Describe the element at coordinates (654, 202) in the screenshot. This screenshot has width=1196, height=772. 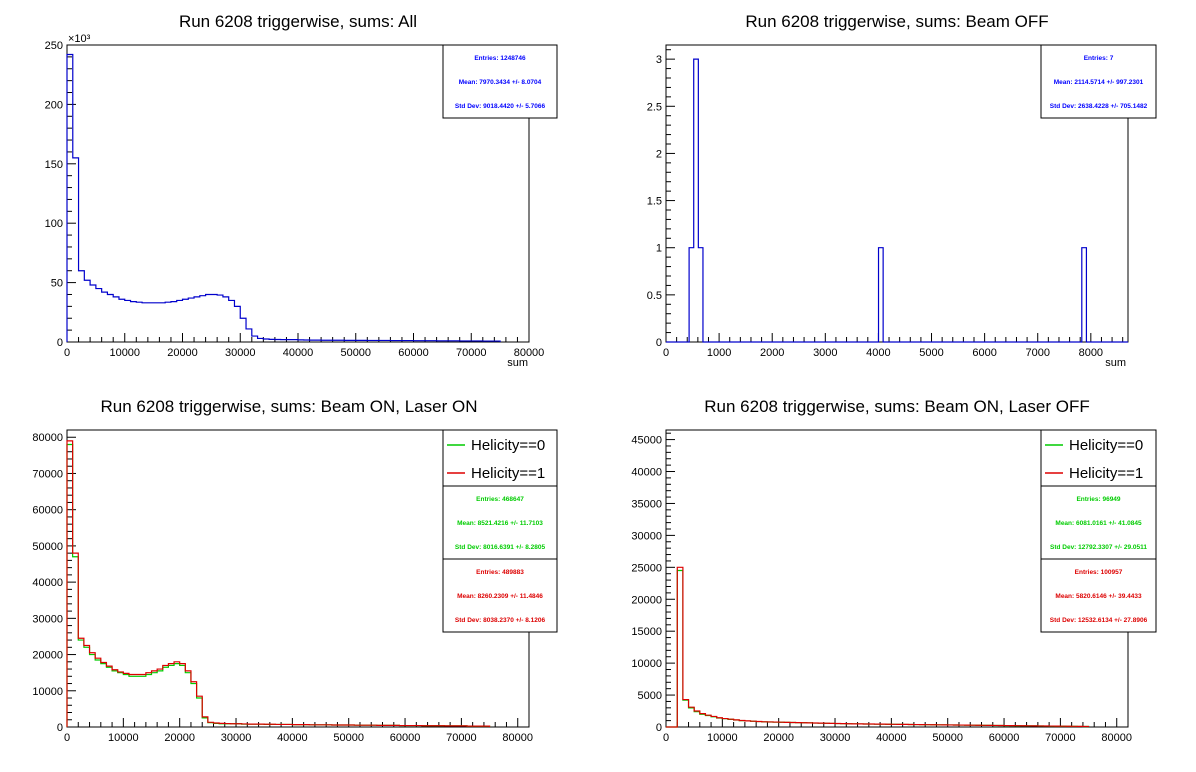
I see `y-tick-label: 1.5` at that location.